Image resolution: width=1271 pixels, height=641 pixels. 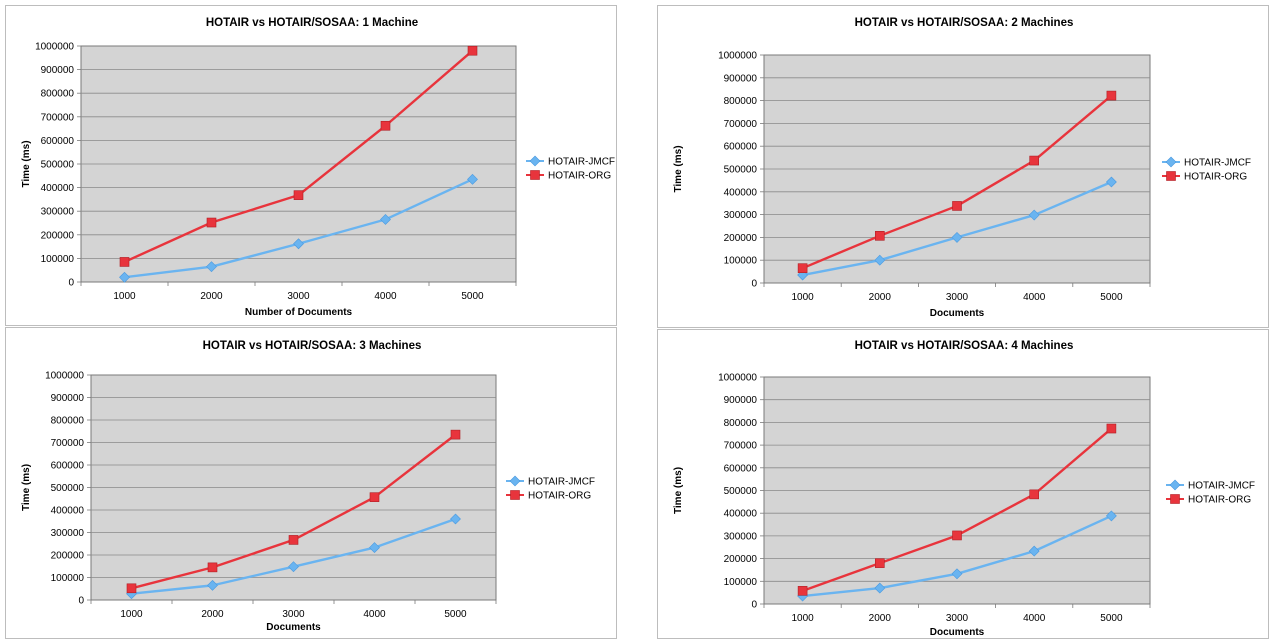 I want to click on chart-title: HOTAIR vs HOTAIR/SOSAA: 2 Machines, so click(x=964, y=23).